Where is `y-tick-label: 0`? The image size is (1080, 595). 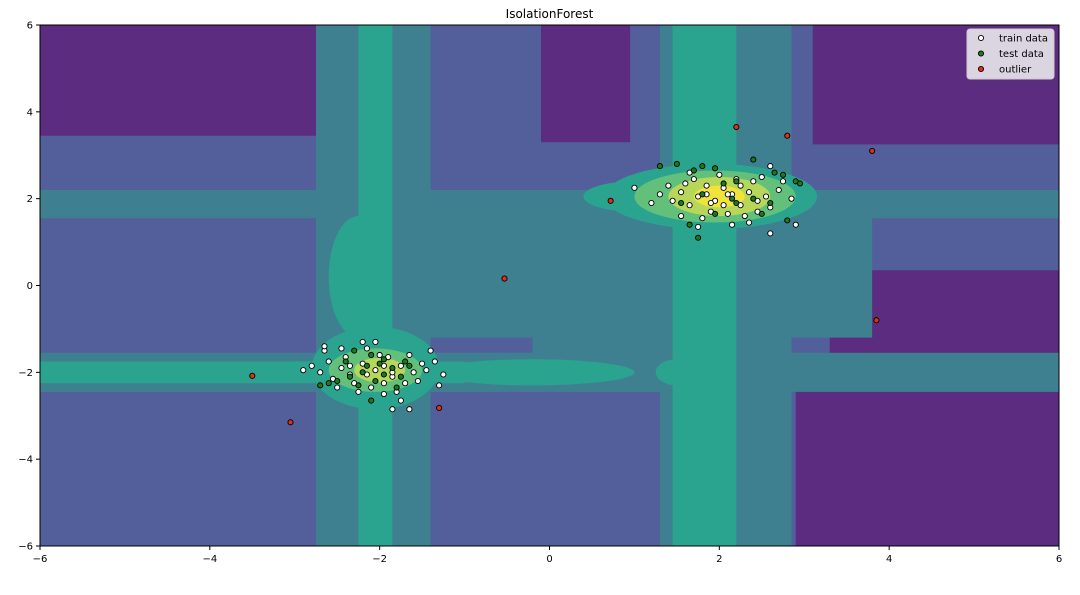 y-tick-label: 0 is located at coordinates (30, 286).